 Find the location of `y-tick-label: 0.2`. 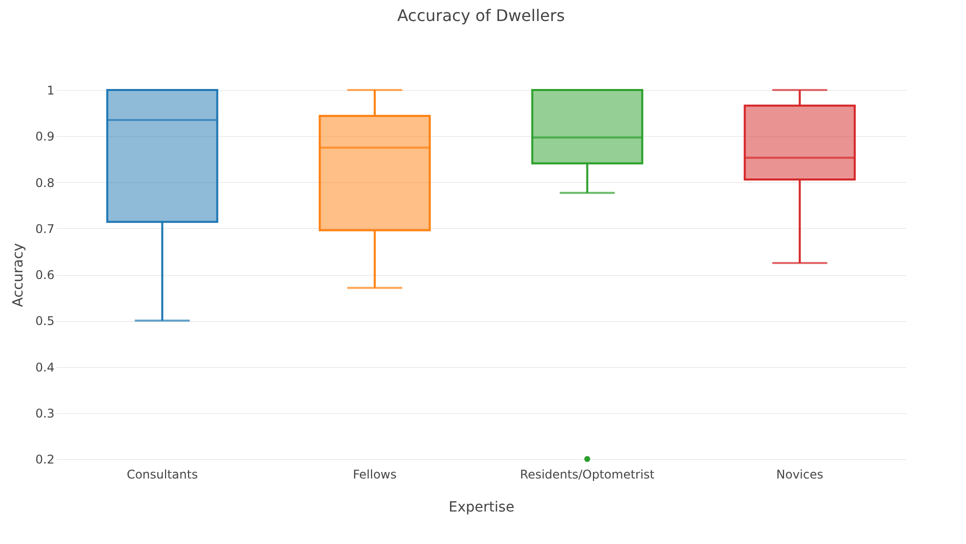

y-tick-label: 0.2 is located at coordinates (44, 459).